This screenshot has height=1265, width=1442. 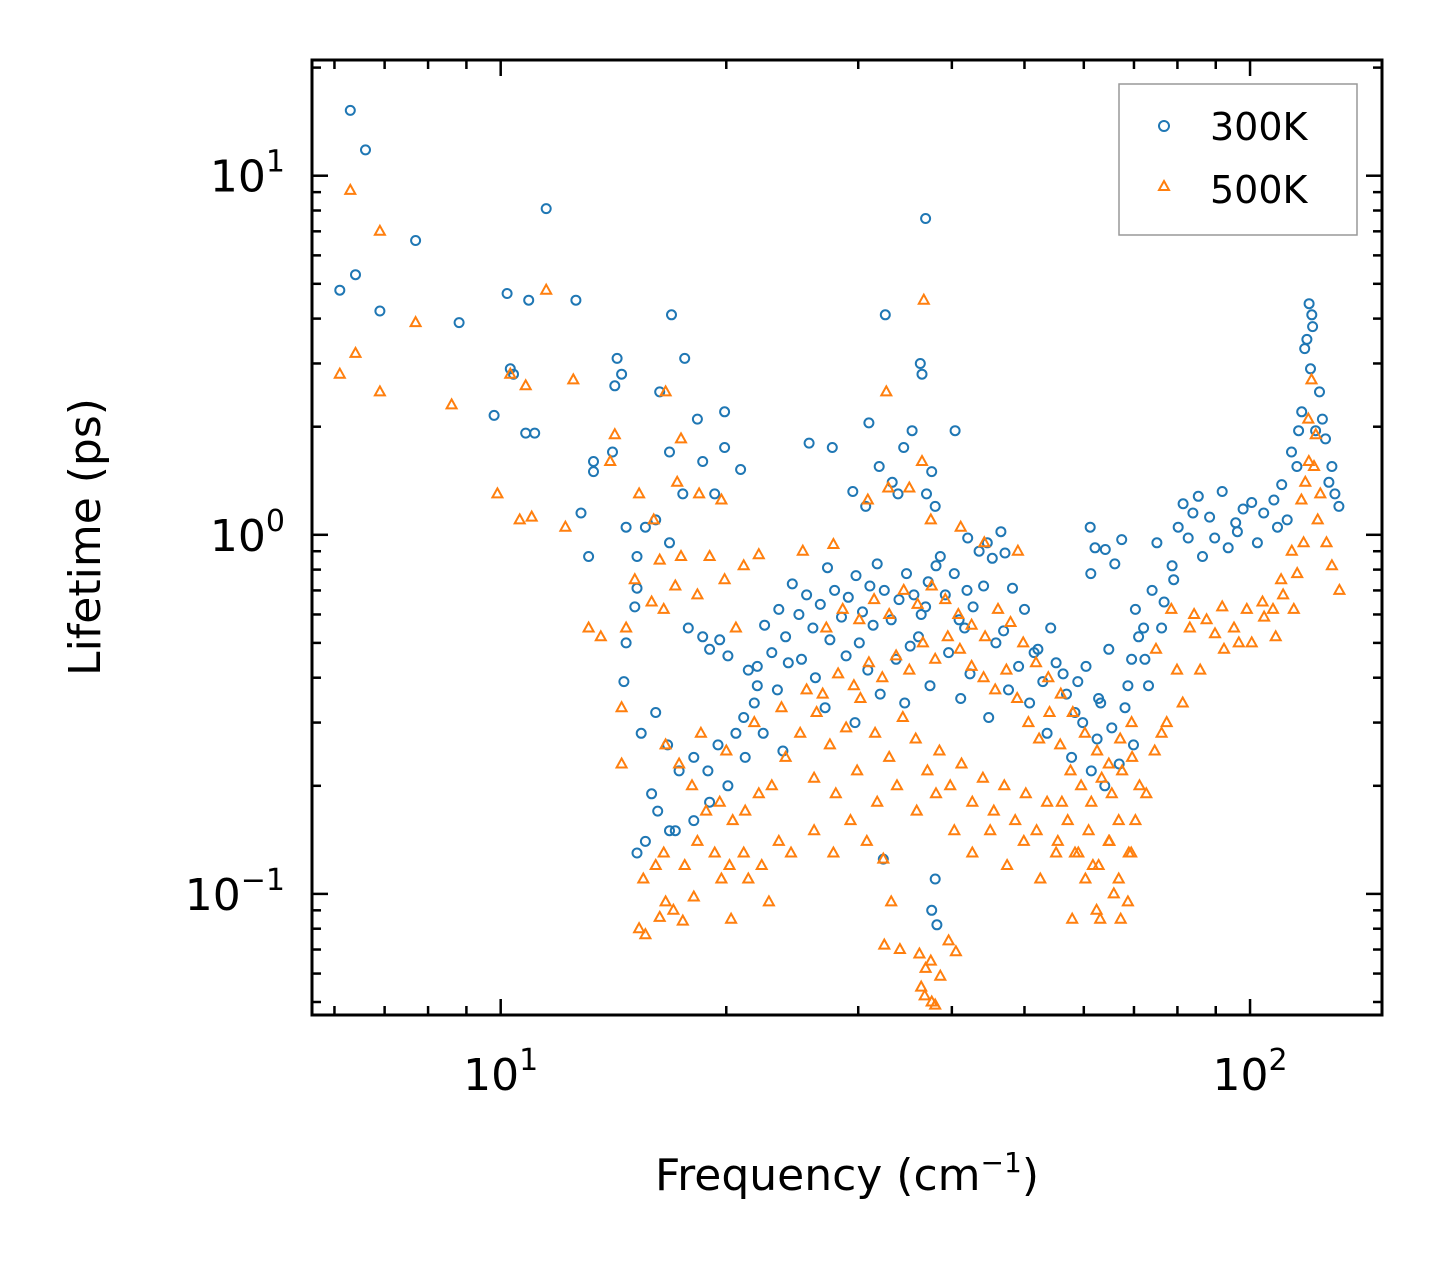 I want to click on y-tick-label-2: 101, so click(x=247, y=174).